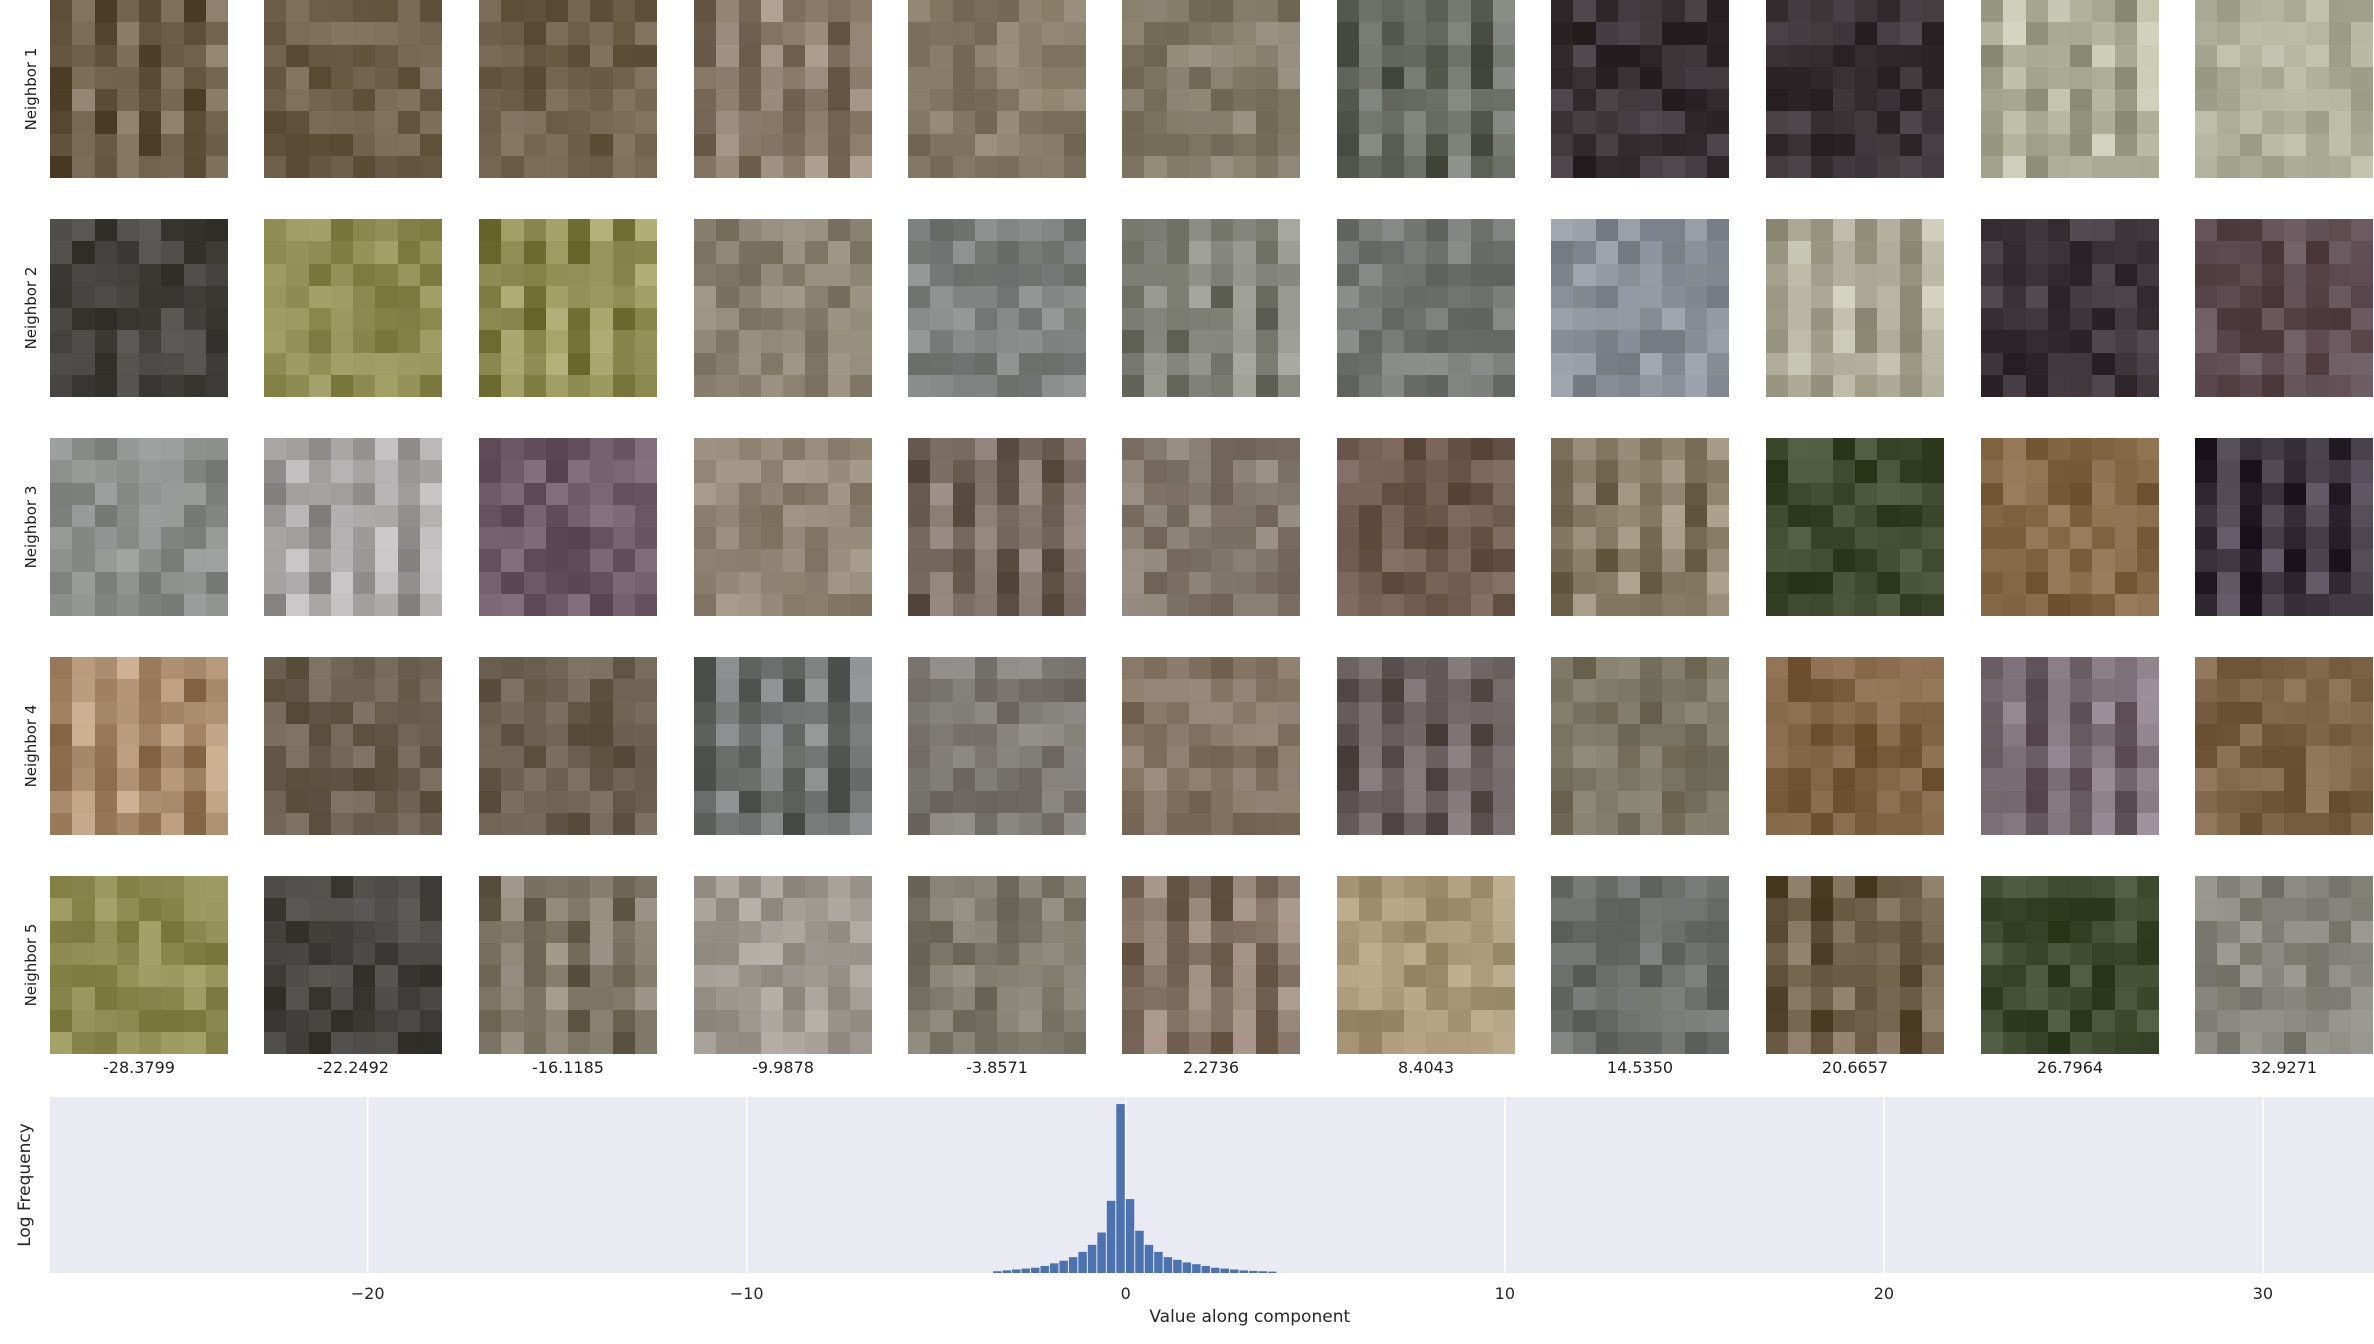 This screenshot has width=2374, height=1344. I want to click on x-tick-label-3: 10, so click(1505, 1293).